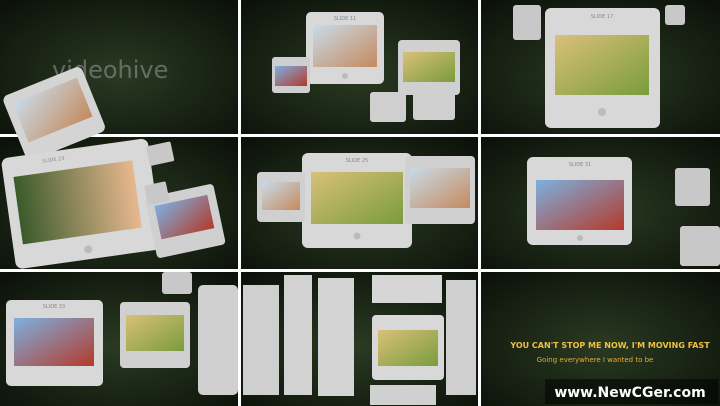  What do you see at coordinates (602, 17) in the screenshot?
I see `slide-label: SLIDE 17` at bounding box center [602, 17].